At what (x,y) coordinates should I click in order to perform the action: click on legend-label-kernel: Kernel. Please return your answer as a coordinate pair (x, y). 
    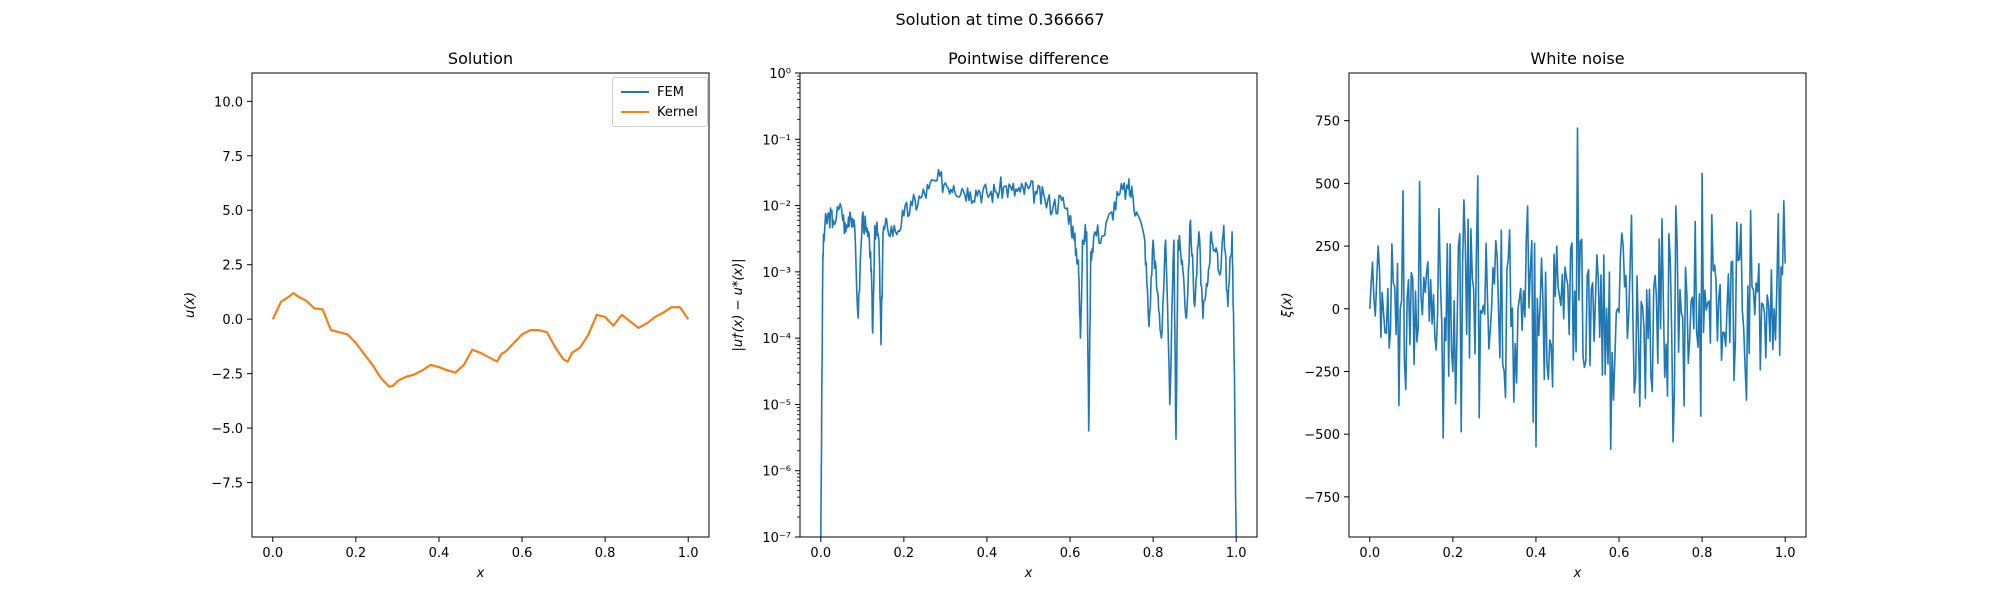
    Looking at the image, I should click on (677, 112).